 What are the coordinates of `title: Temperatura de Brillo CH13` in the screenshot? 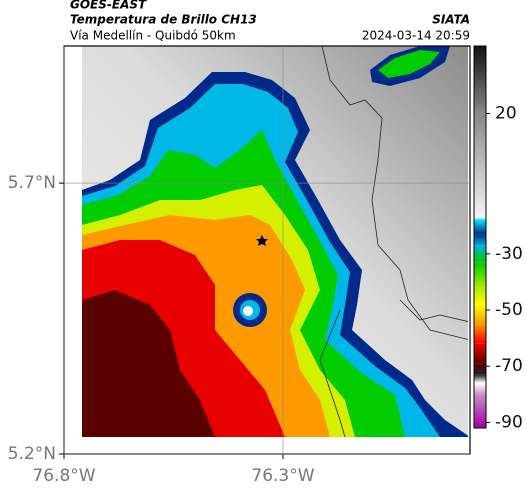 It's located at (163, 20).